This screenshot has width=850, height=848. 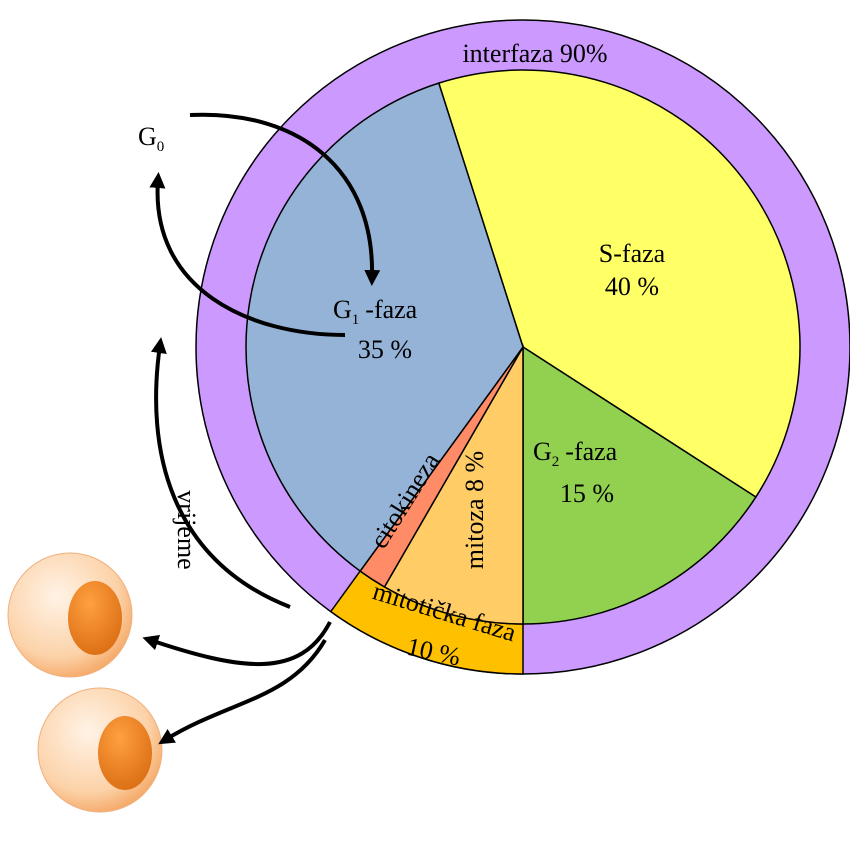 What do you see at coordinates (453, 484) in the screenshot?
I see `mitosis-wedge` at bounding box center [453, 484].